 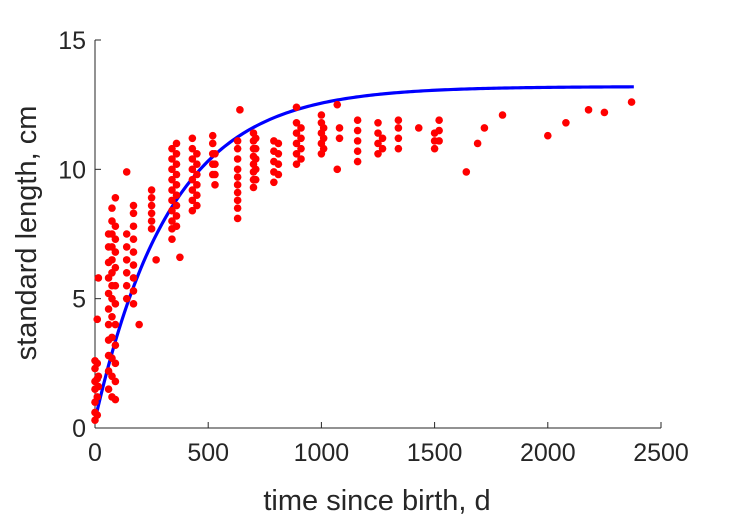 What do you see at coordinates (72, 41) in the screenshot?
I see `y-tick-label: 15` at bounding box center [72, 41].